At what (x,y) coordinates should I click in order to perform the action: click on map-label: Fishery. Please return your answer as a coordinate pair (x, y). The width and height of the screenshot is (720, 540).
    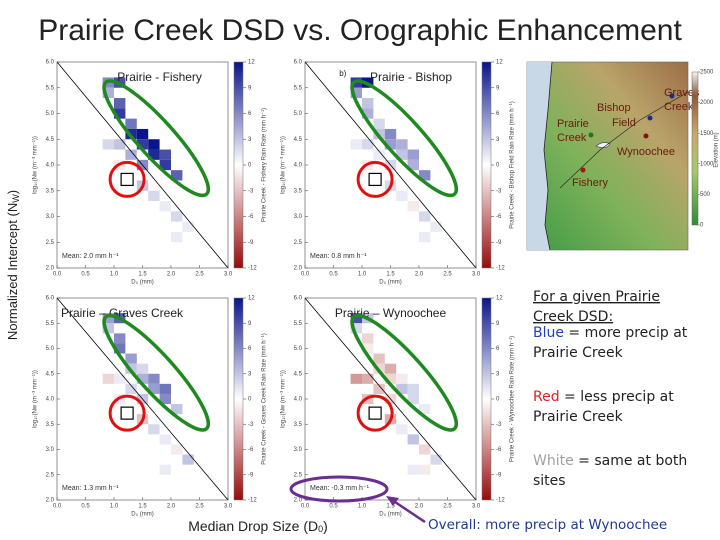
    Looking at the image, I should click on (590, 183).